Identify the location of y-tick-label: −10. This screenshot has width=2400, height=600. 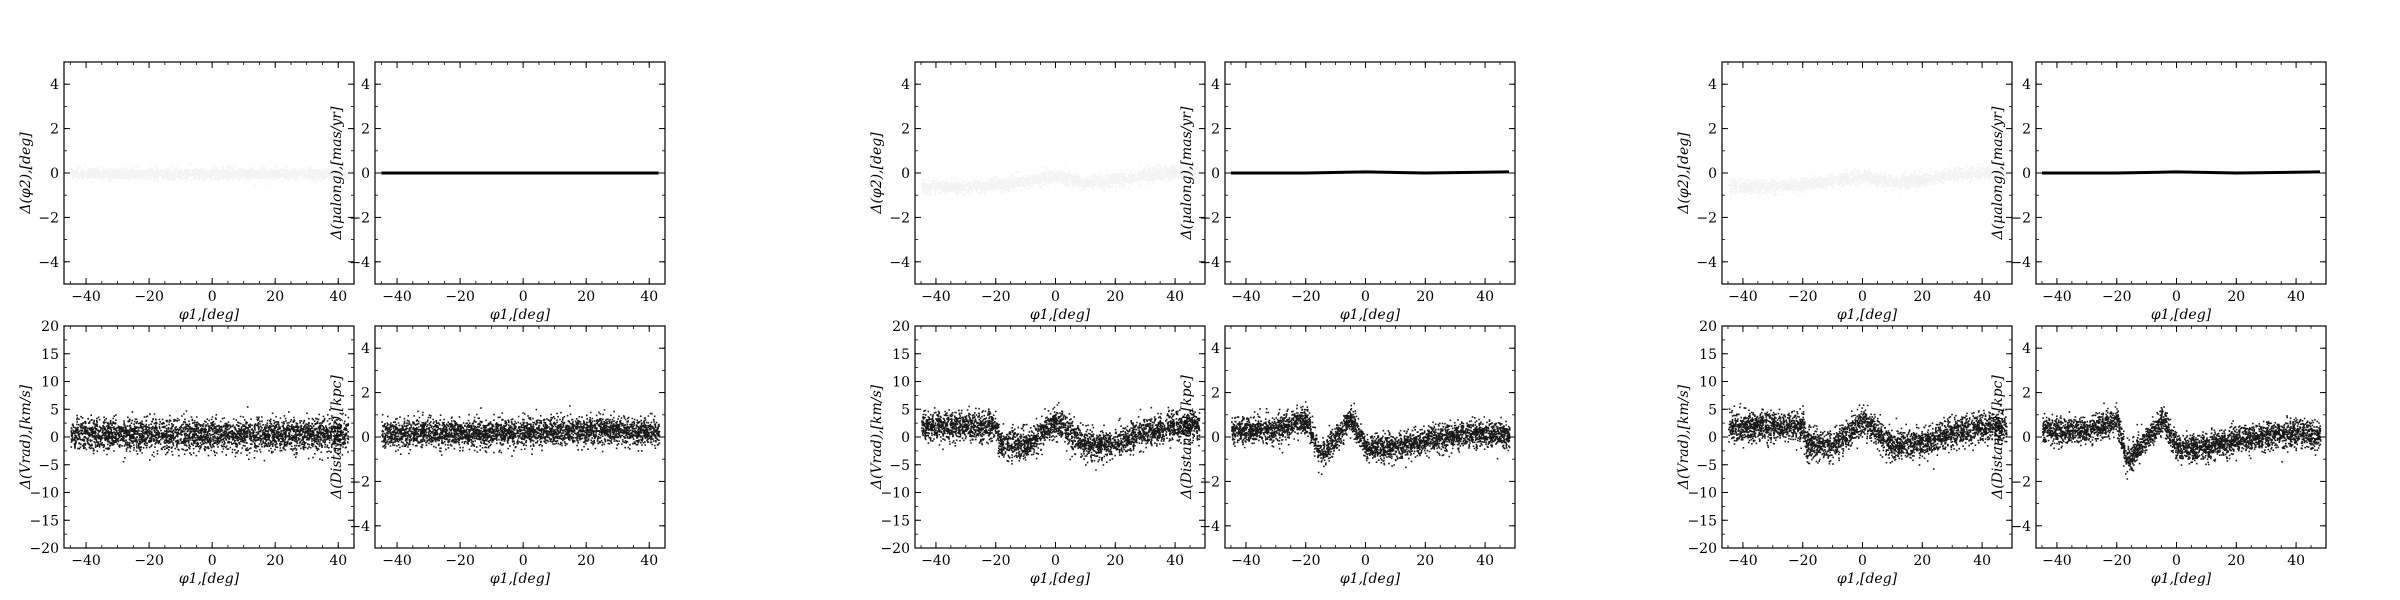
(895, 494).